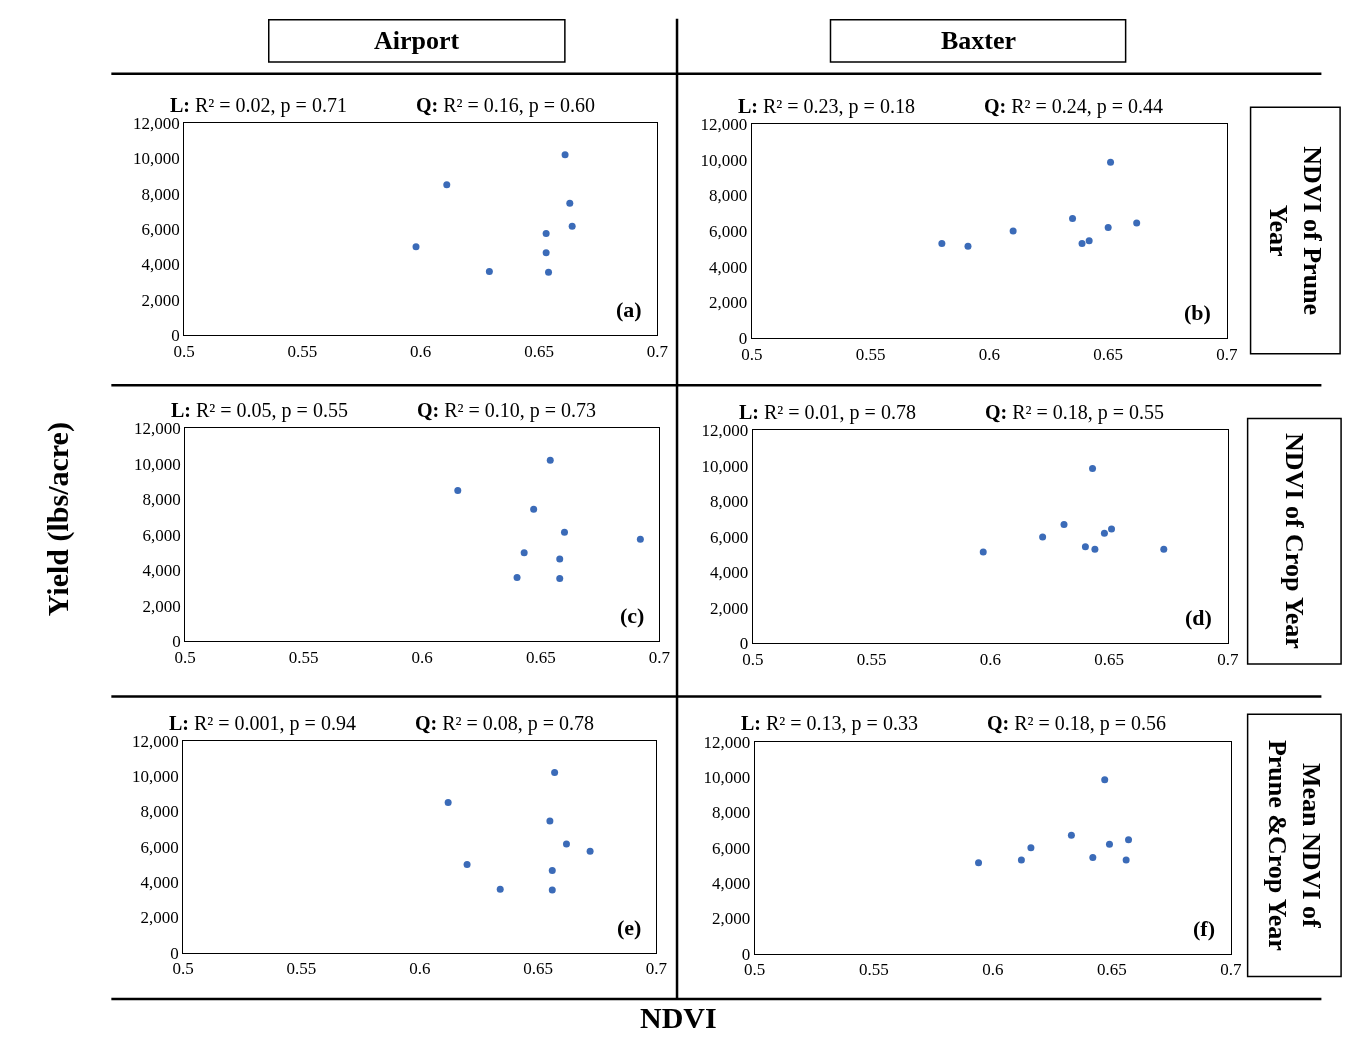  I want to click on text: Q: R² = 0.18, p = 0.56, so click(1077, 723).